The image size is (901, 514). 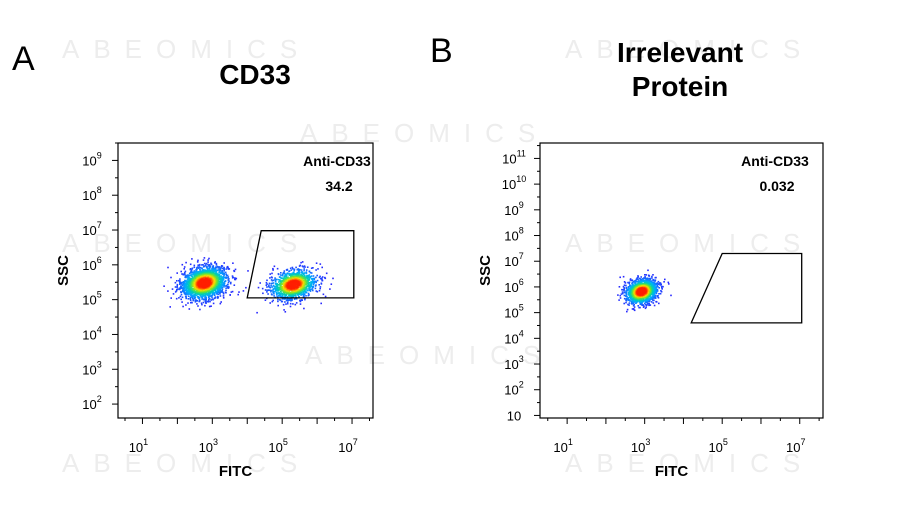 I want to click on x-axis-label: FITC, so click(x=671, y=471).